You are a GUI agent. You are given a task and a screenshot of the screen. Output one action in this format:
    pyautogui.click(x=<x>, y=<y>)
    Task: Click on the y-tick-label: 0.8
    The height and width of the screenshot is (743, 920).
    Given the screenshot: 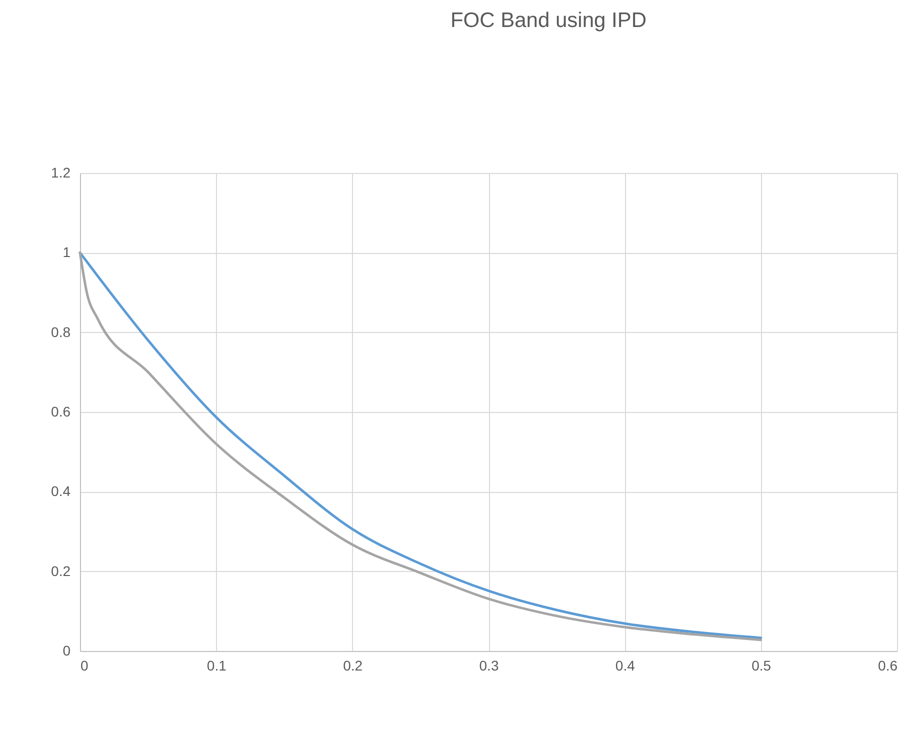 What is the action you would take?
    pyautogui.click(x=61, y=332)
    